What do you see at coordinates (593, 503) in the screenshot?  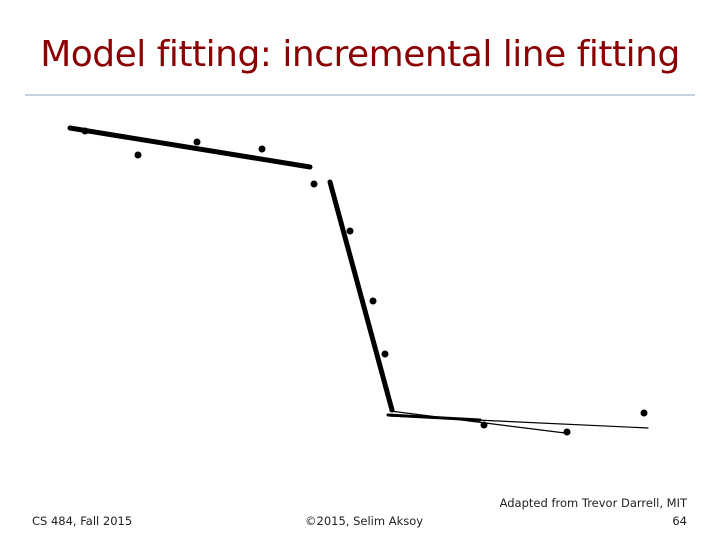 I see `footer-credit: Adapted from Trevor Darrell, MIT` at bounding box center [593, 503].